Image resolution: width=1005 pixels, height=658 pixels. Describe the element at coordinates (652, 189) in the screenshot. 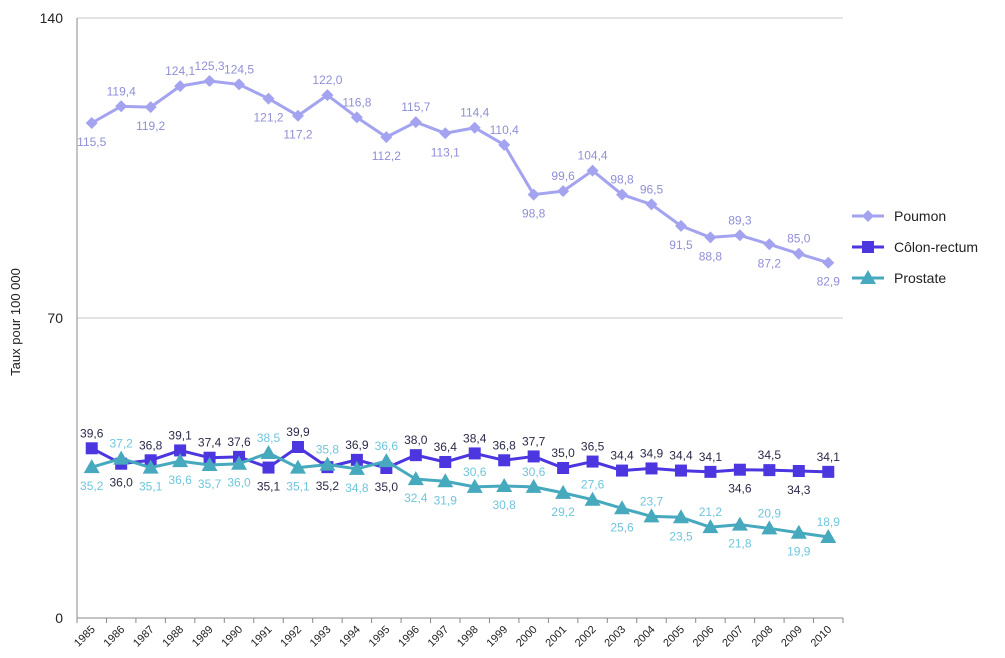

I see `data-label: 96,5` at that location.